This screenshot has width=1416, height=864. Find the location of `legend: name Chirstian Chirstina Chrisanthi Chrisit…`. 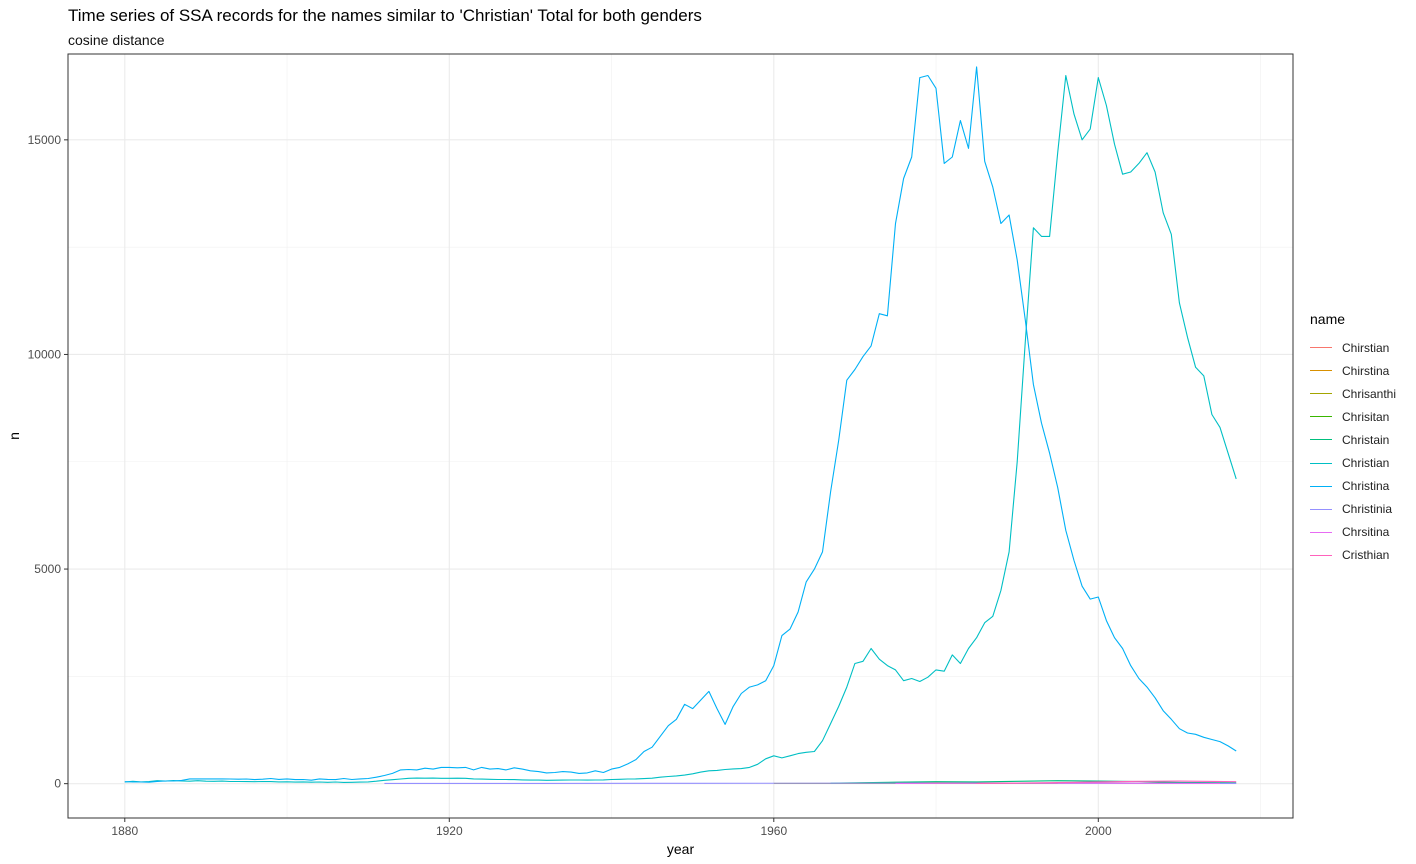

legend: name Chirstian Chirstina Chrisanthi Chrisit… is located at coordinates (1353, 439).